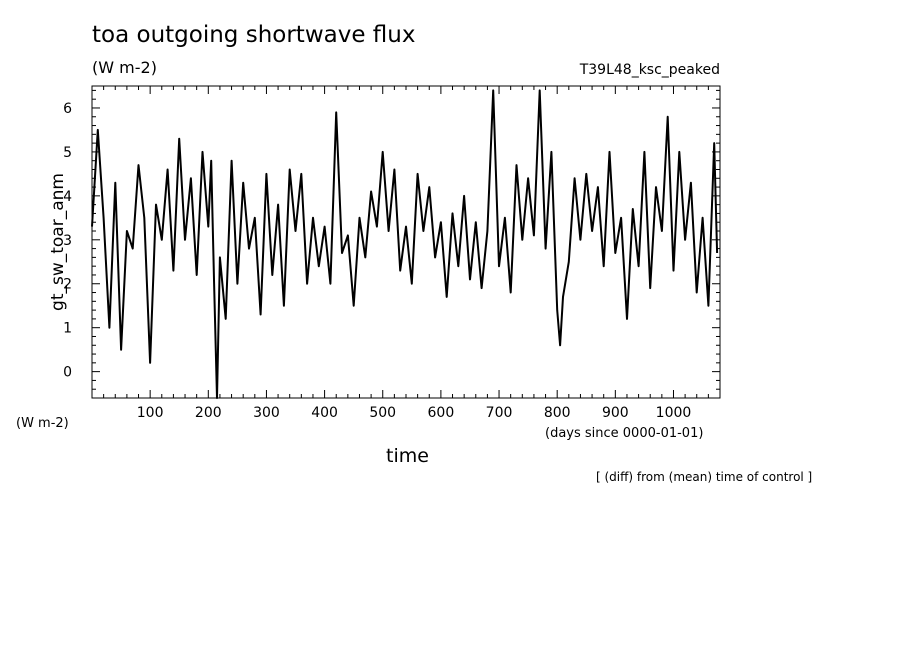 The height and width of the screenshot is (654, 904). I want to click on x-tick-label: 100, so click(150, 413).